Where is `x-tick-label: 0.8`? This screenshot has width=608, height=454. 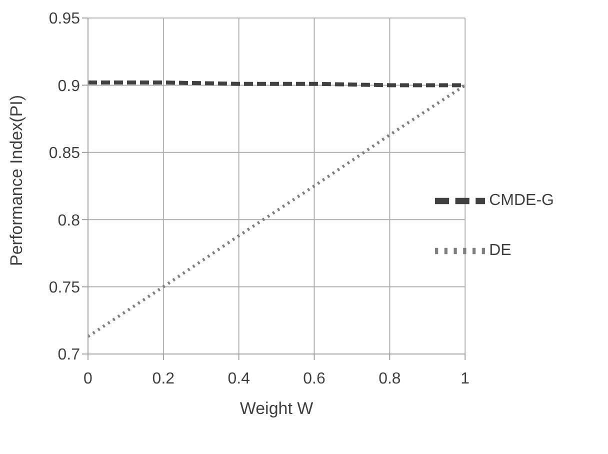
x-tick-label: 0.8 is located at coordinates (389, 379).